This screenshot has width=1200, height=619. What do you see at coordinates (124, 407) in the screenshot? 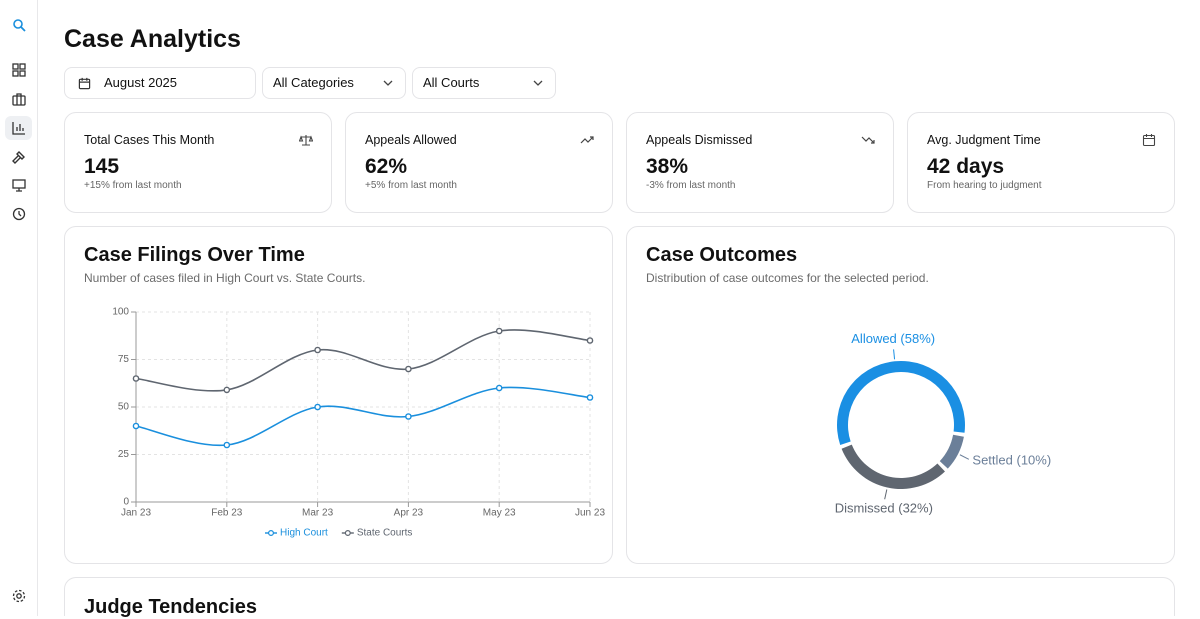
I see `y-tick-label: 50` at bounding box center [124, 407].